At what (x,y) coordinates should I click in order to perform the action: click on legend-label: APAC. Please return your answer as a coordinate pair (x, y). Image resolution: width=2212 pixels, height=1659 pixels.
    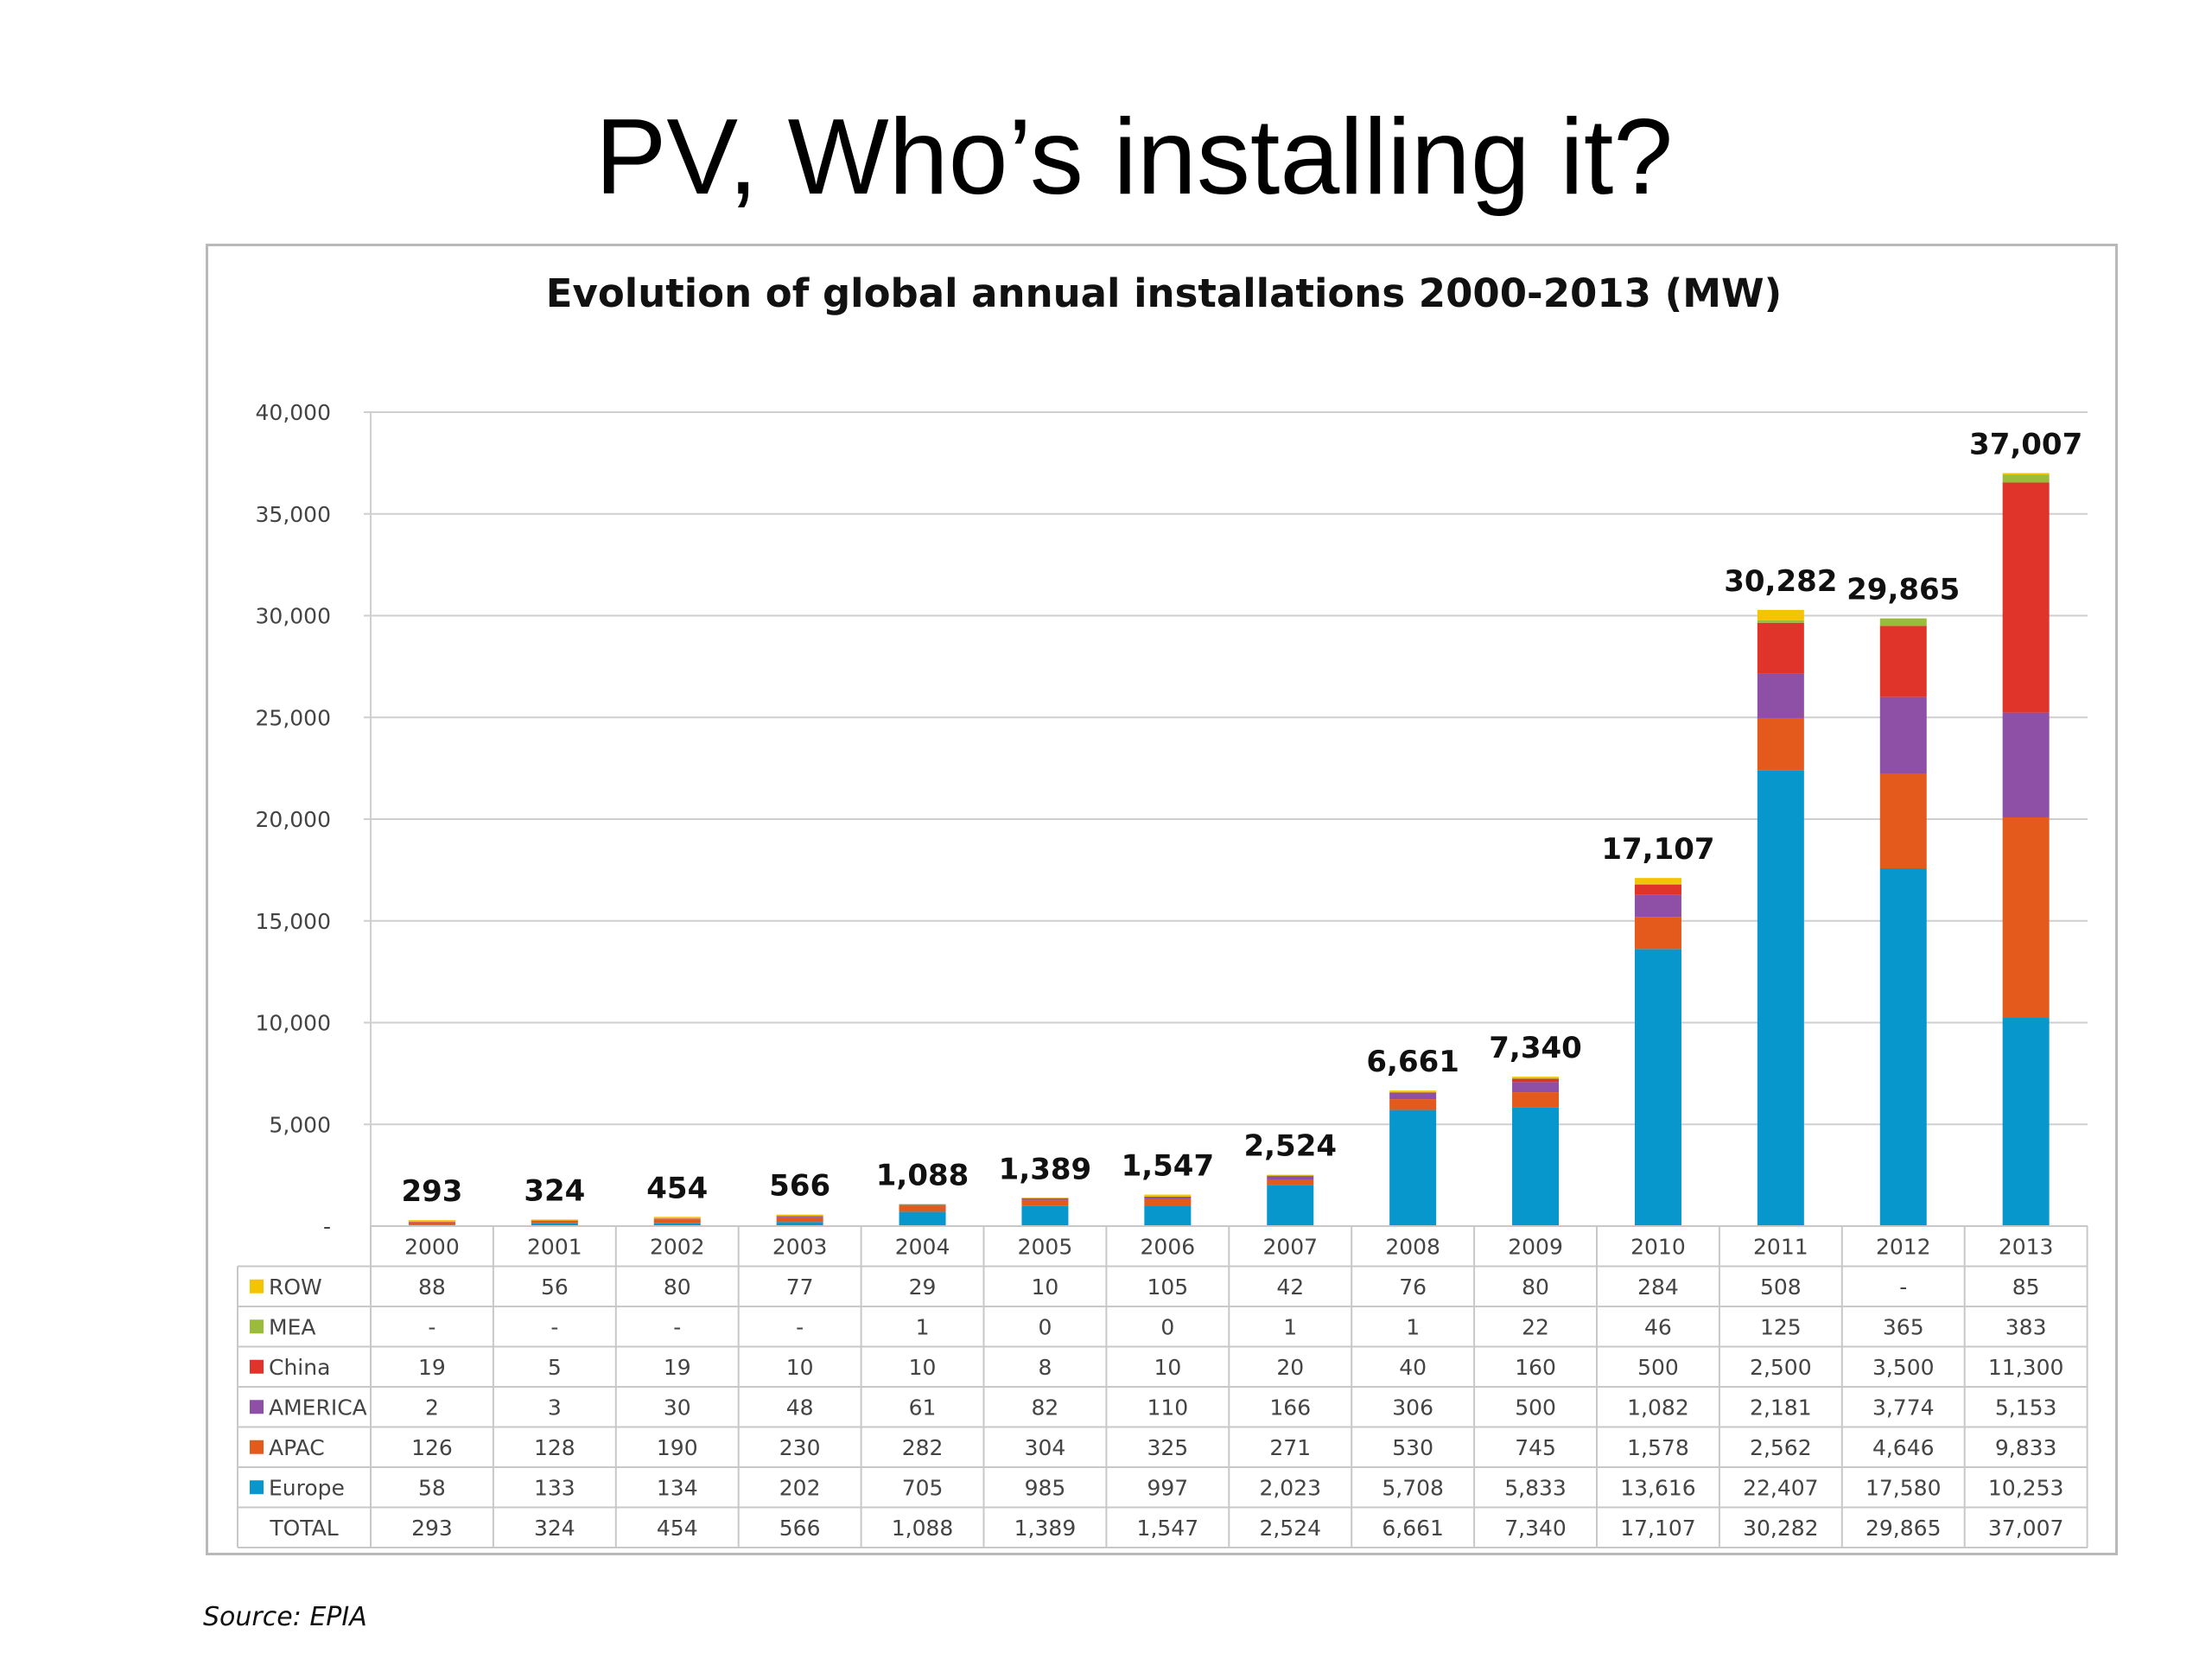
    Looking at the image, I should click on (297, 1447).